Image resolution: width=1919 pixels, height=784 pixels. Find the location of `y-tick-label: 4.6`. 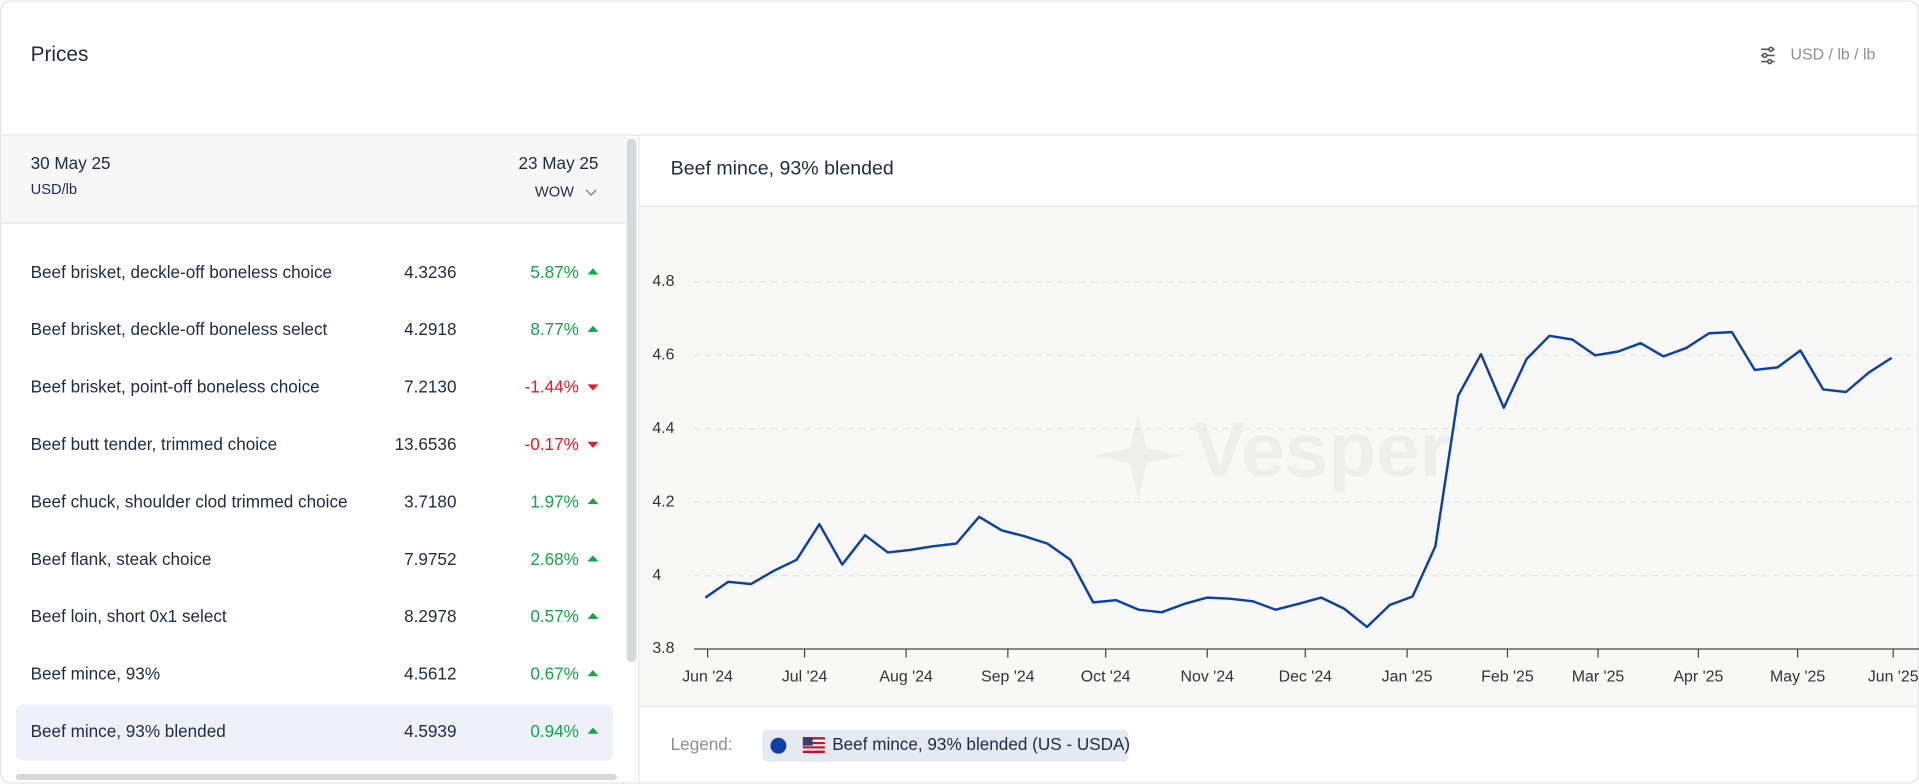

y-tick-label: 4.6 is located at coordinates (663, 354).